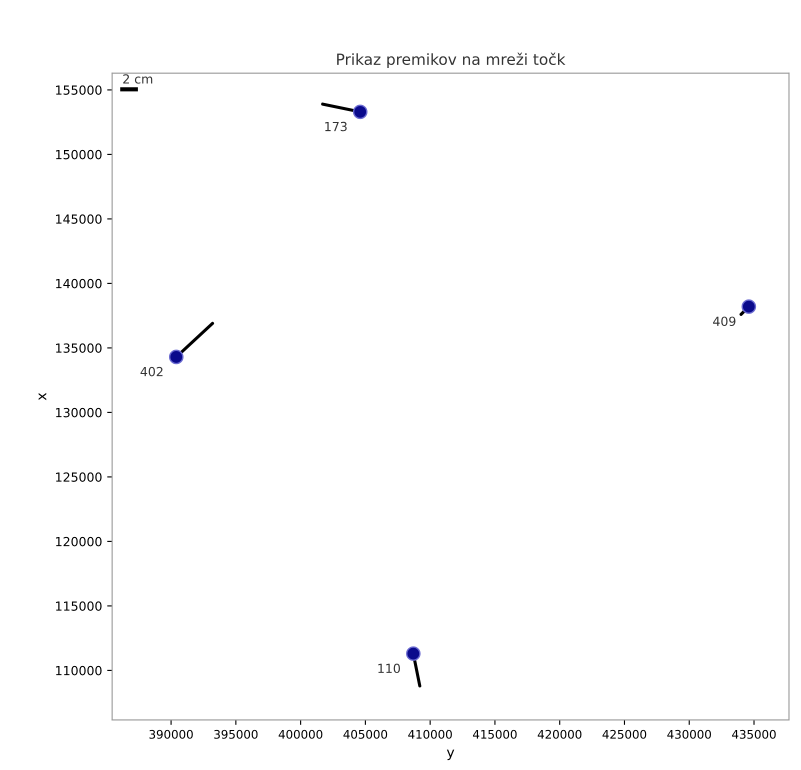  What do you see at coordinates (689, 734) in the screenshot?
I see `x-tick-label: 430000` at bounding box center [689, 734].